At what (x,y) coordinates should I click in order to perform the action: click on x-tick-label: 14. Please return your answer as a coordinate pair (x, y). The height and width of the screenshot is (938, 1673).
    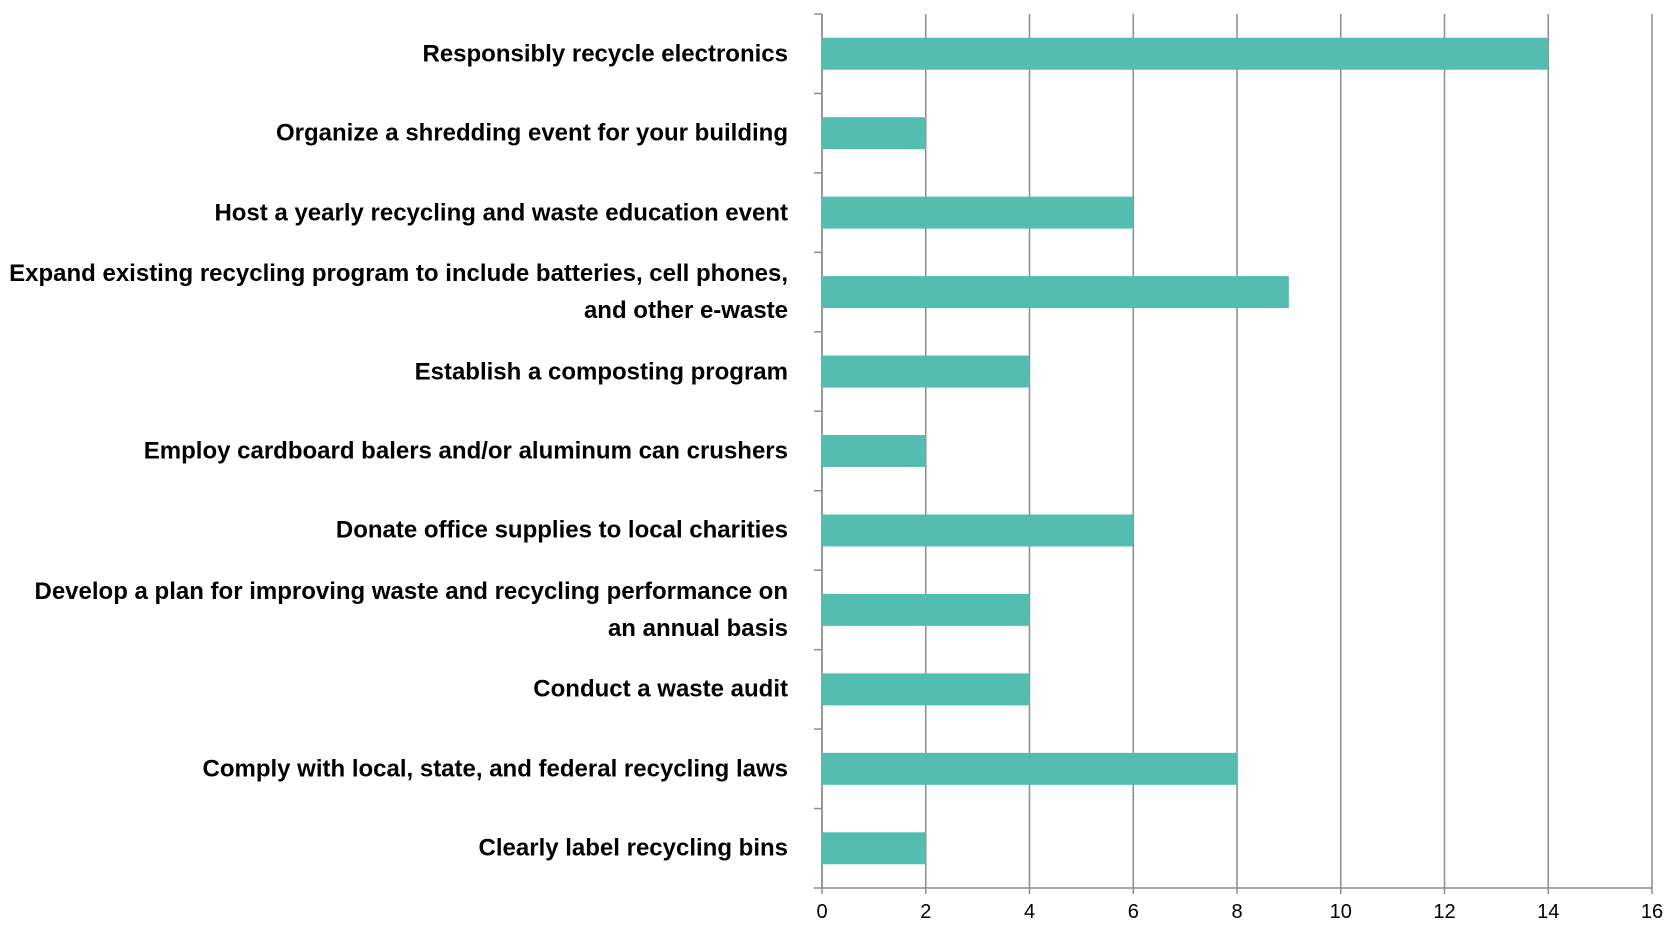
    Looking at the image, I should click on (1548, 912).